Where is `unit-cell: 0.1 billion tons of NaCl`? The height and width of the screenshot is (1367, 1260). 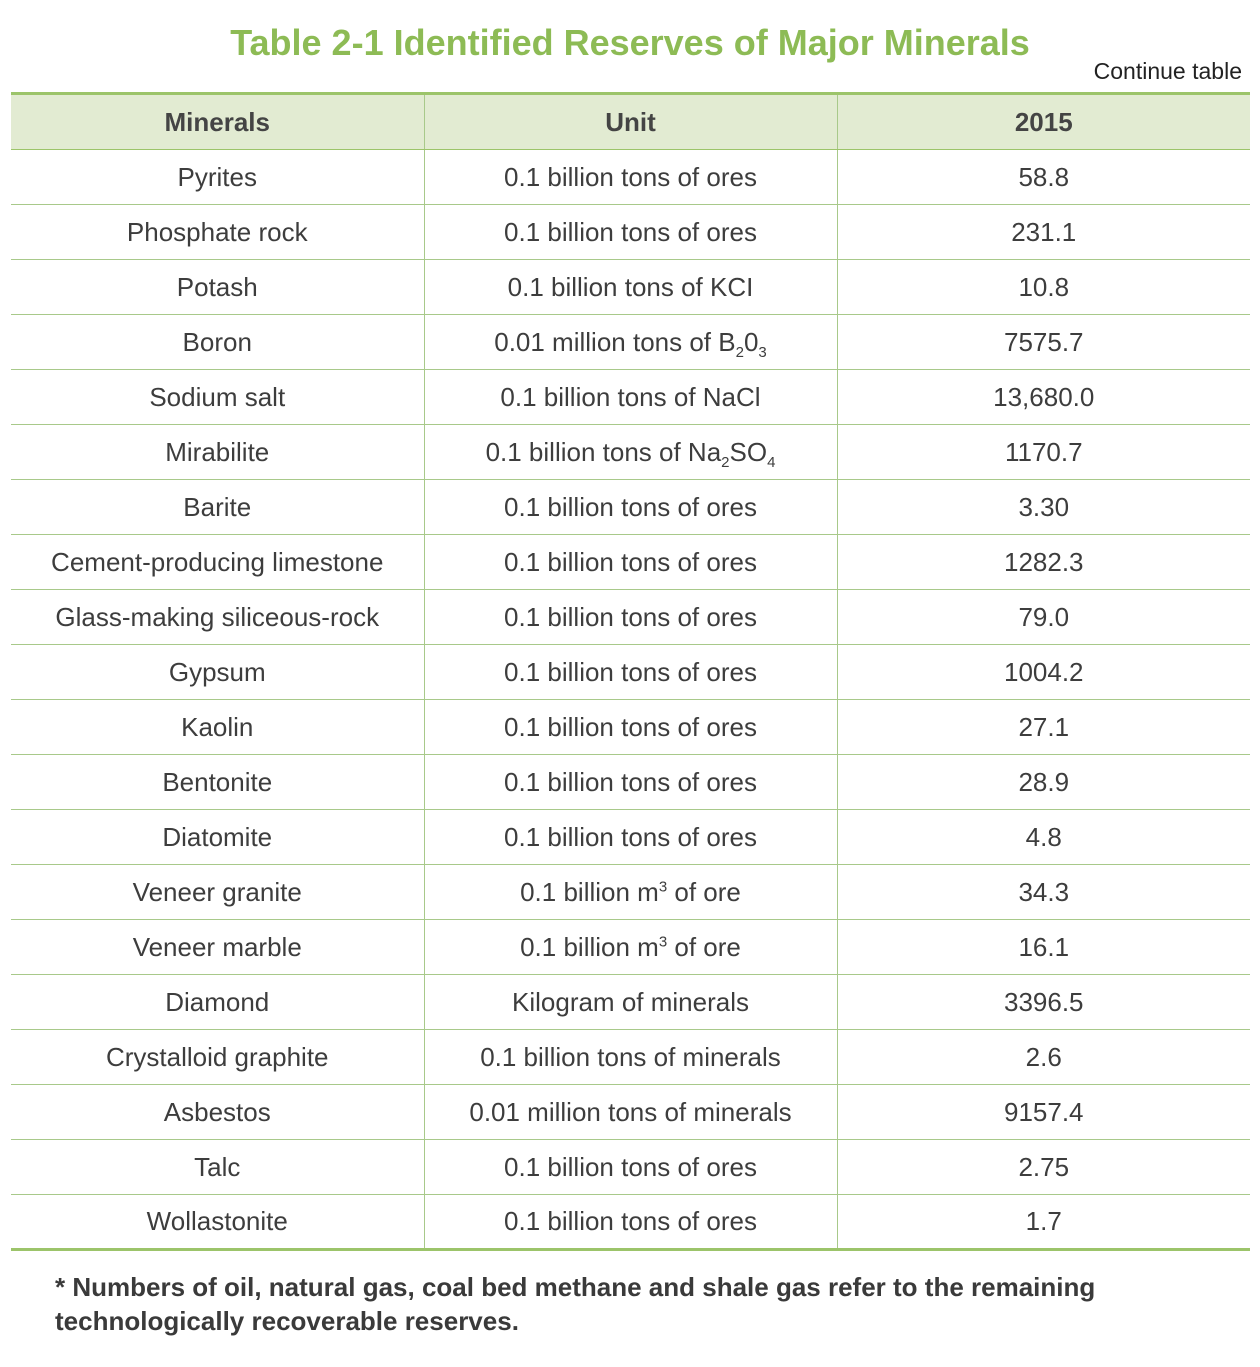 unit-cell: 0.1 billion tons of NaCl is located at coordinates (630, 397).